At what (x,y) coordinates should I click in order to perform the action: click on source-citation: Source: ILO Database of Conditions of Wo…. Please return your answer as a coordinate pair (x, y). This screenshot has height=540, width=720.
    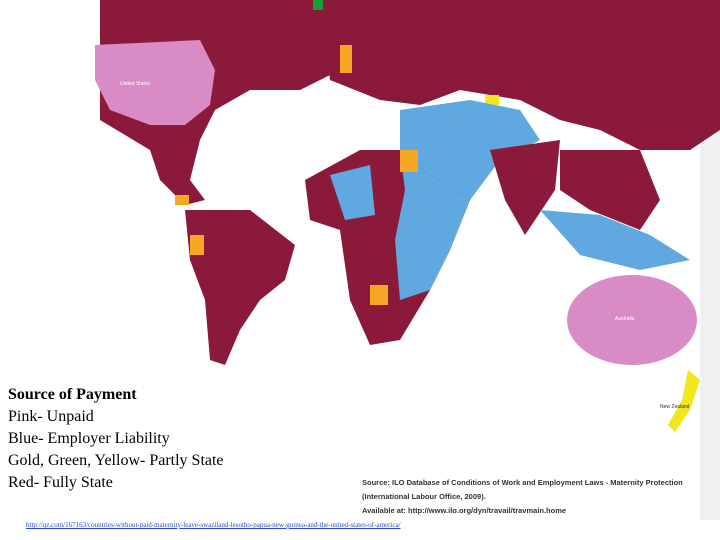
    Looking at the image, I should click on (522, 489).